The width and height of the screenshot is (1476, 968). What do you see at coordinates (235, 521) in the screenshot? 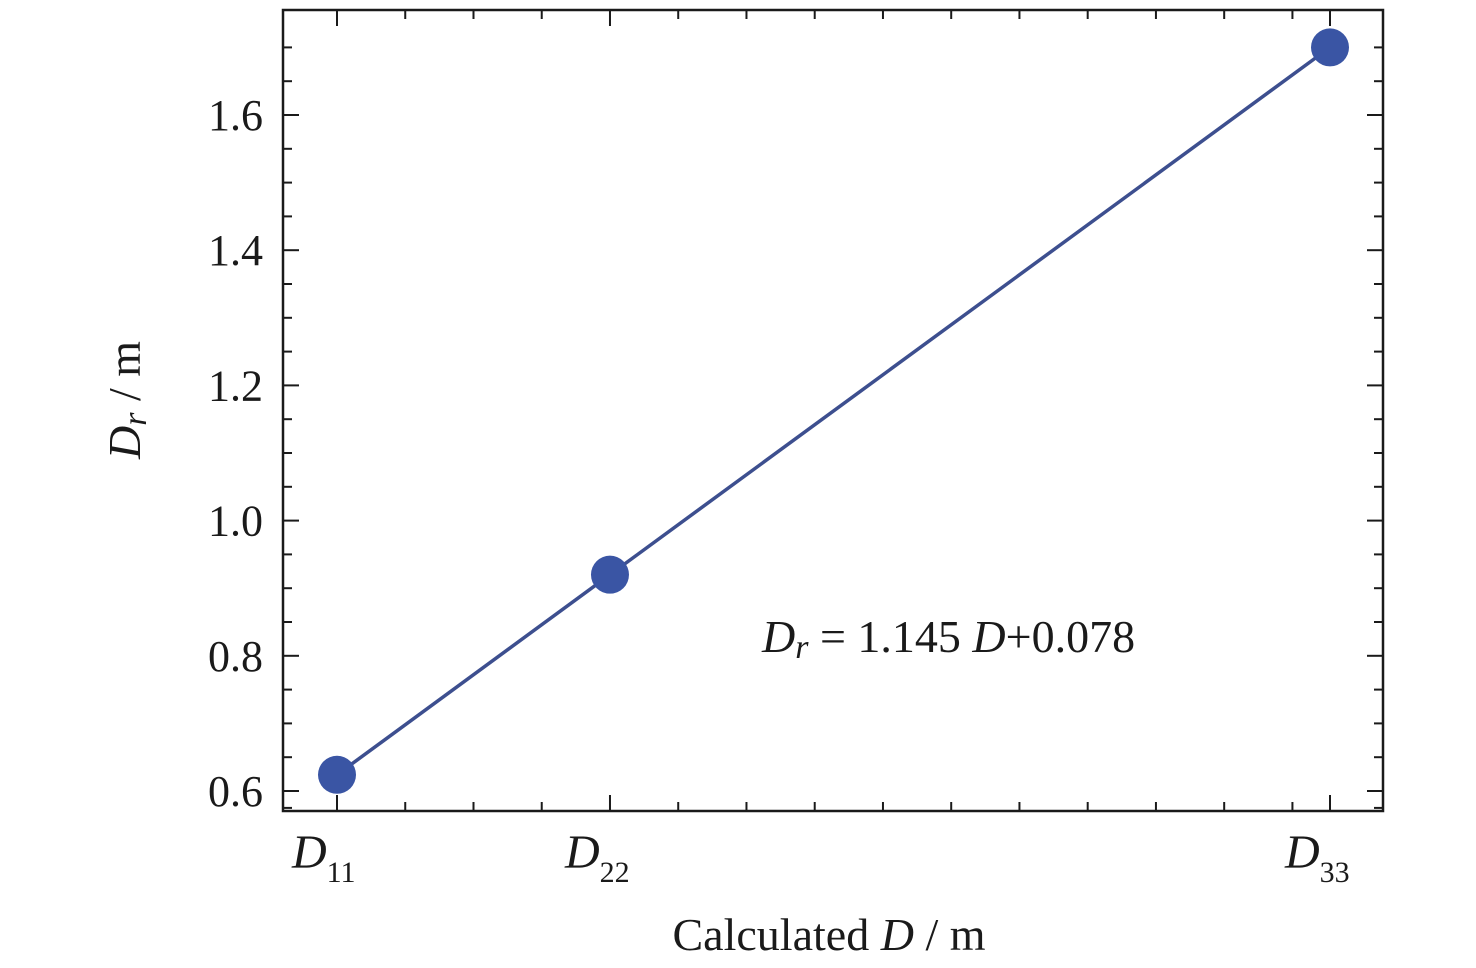
I see `y-tick-label: 1.0` at bounding box center [235, 521].